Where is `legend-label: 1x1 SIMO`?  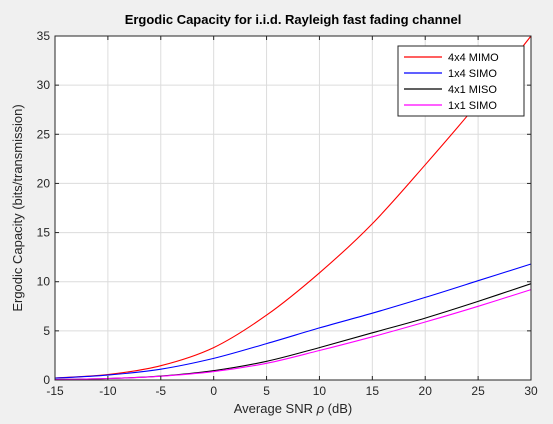 legend-label: 1x1 SIMO is located at coordinates (472, 106).